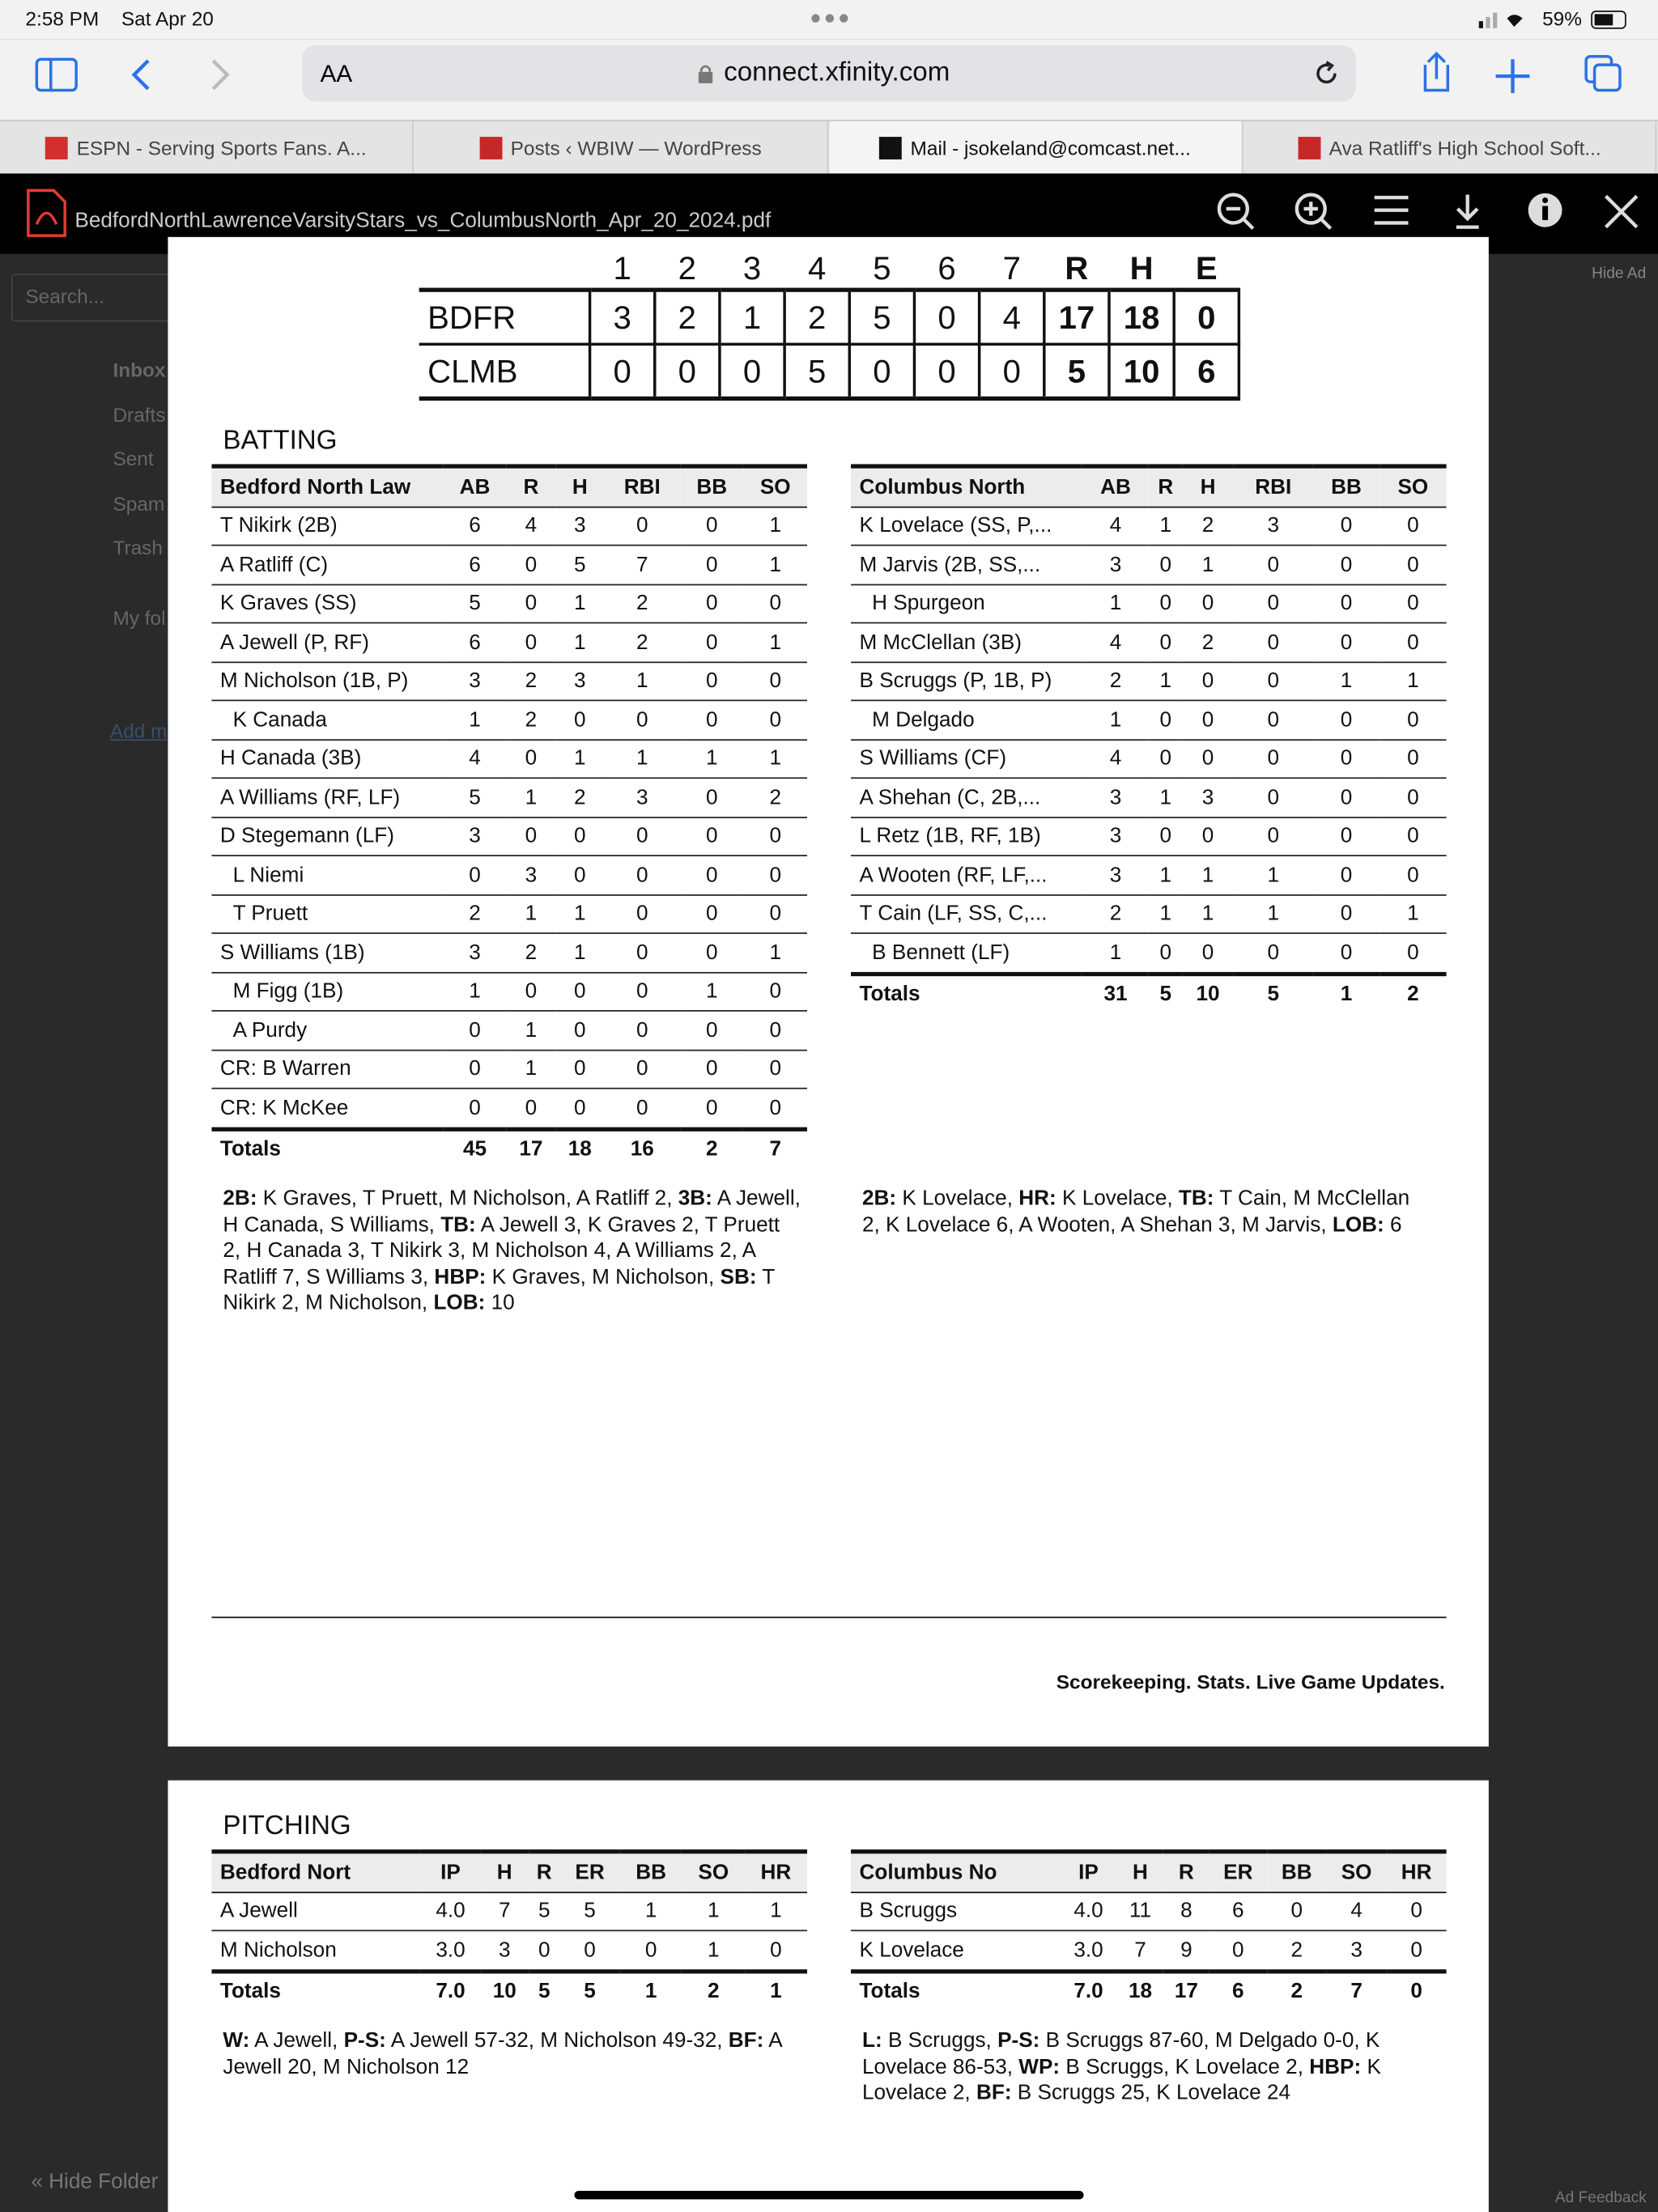  What do you see at coordinates (95, 2181) in the screenshot?
I see `hide-folders: « Hide Folder` at bounding box center [95, 2181].